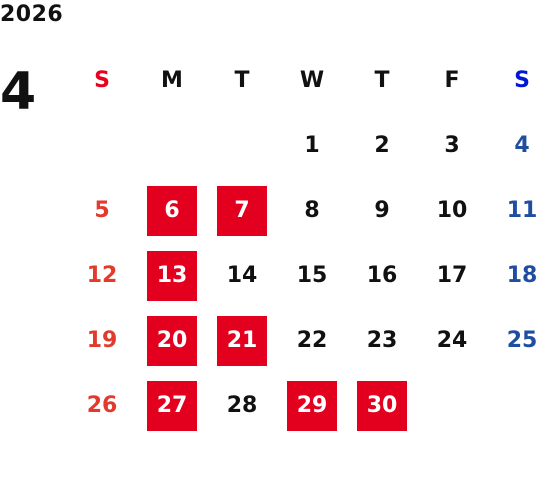 This screenshot has width=548, height=503. I want to click on day-8: 8, so click(312, 210).